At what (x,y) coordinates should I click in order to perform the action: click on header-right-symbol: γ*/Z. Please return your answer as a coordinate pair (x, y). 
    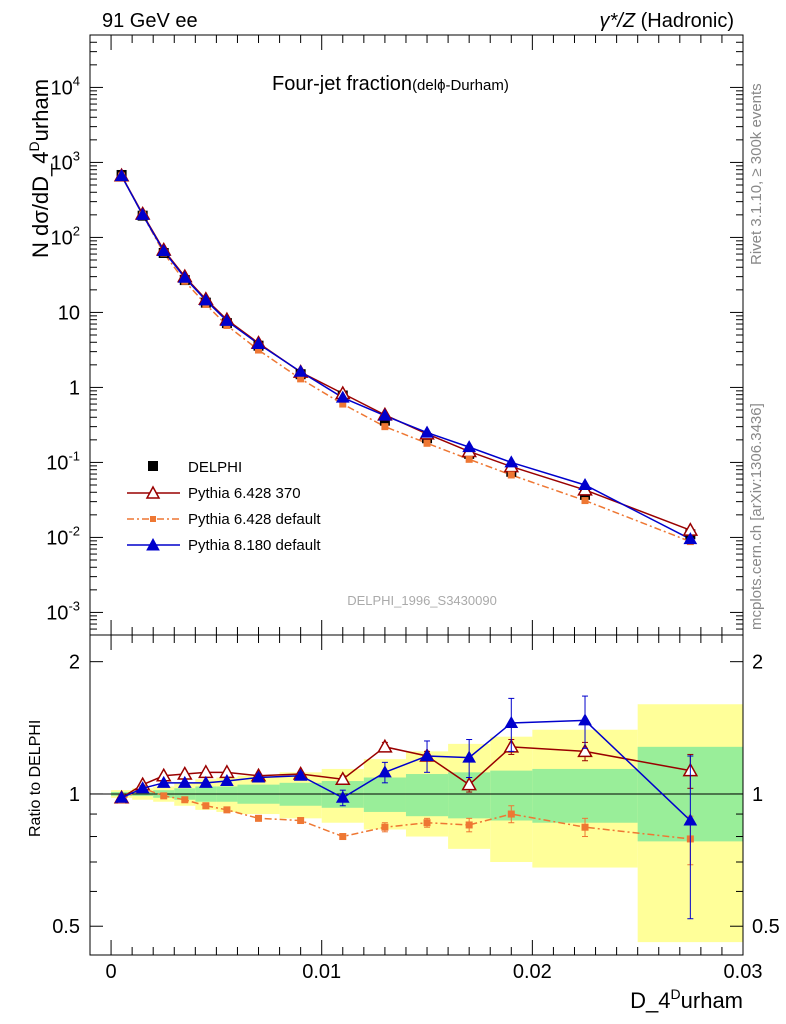
    Looking at the image, I should click on (618, 21).